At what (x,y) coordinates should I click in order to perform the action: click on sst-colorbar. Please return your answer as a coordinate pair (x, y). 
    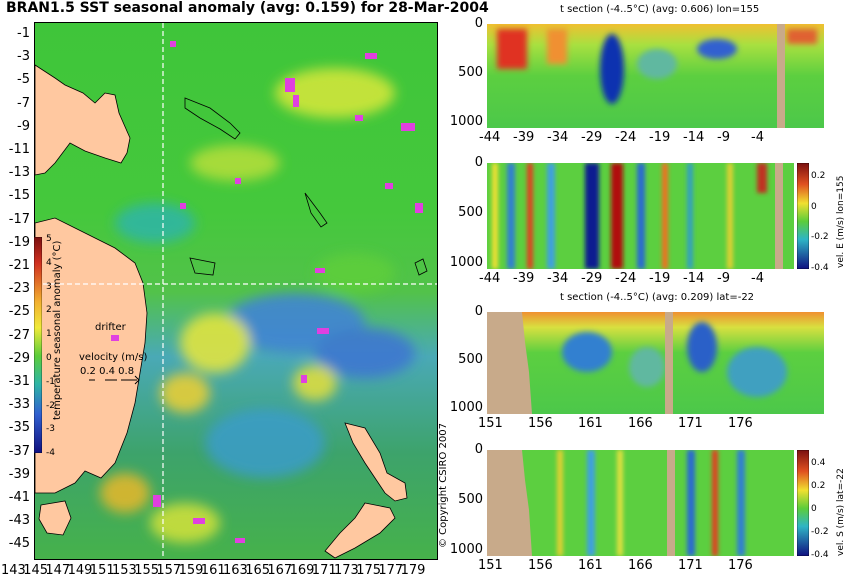
    Looking at the image, I should click on (38, 345).